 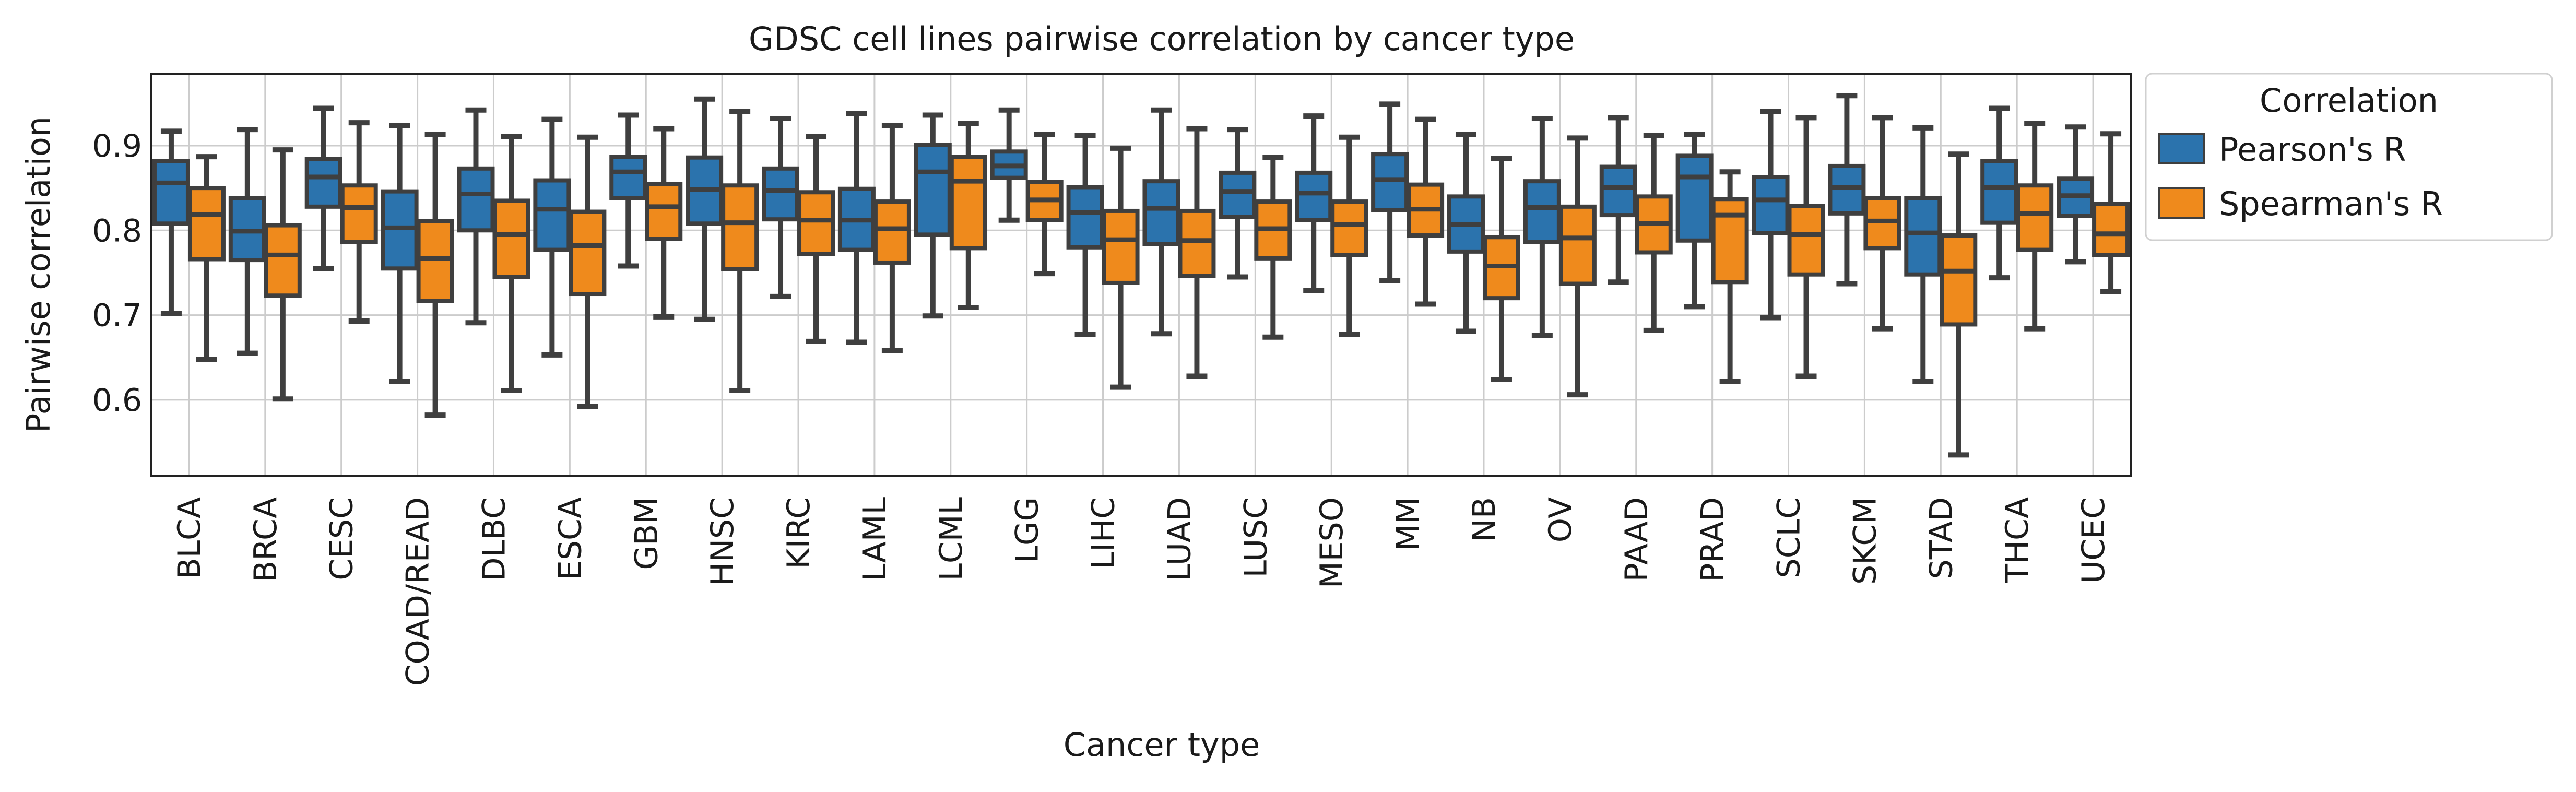 I want to click on x-tick-label-nb: NB, so click(x=1484, y=519).